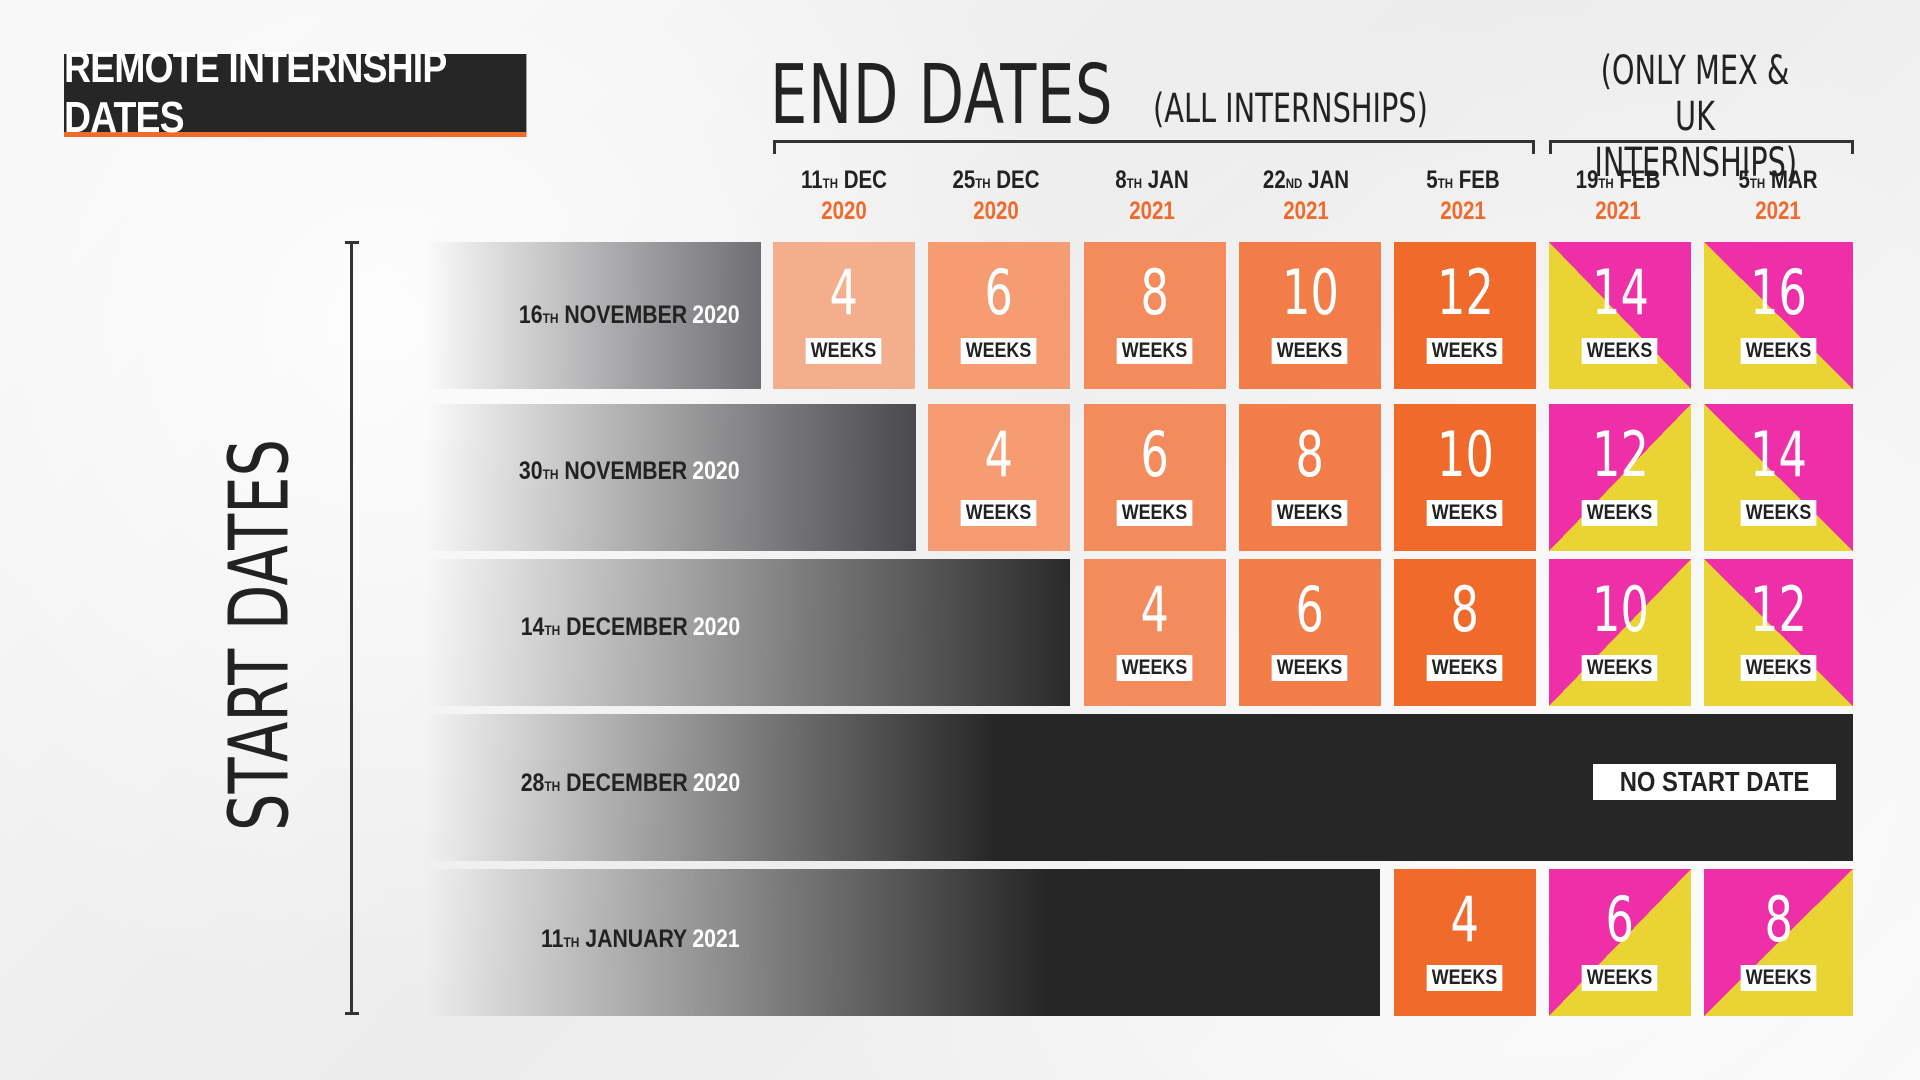 The height and width of the screenshot is (1080, 1920). I want to click on cell-r1-c5: 12 WEEKS, so click(1465, 315).